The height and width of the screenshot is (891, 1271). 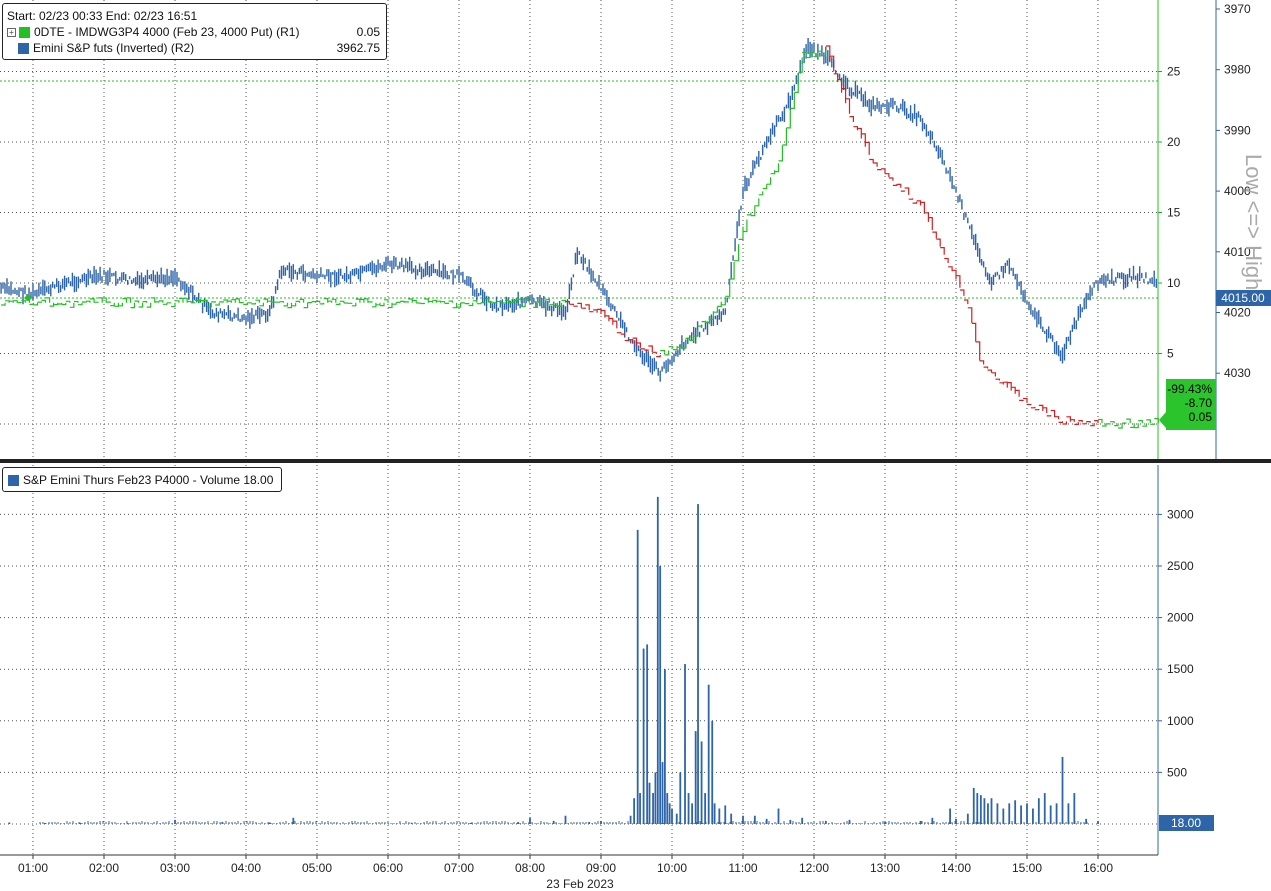 What do you see at coordinates (24, 32) in the screenshot?
I see `green-swatch-icon` at bounding box center [24, 32].